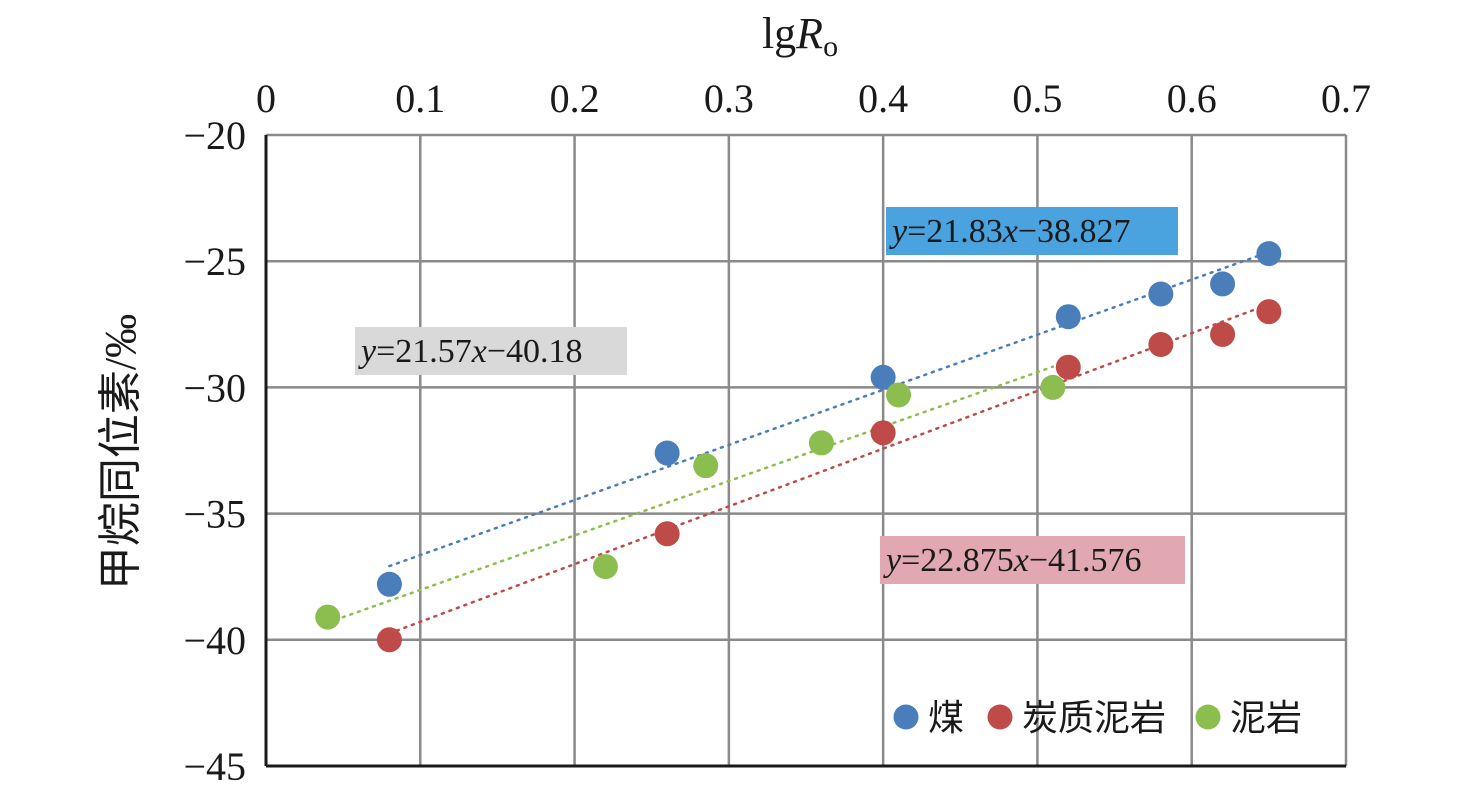 This screenshot has width=1476, height=795. I want to click on x-tick-label: 0.3, so click(729, 98).